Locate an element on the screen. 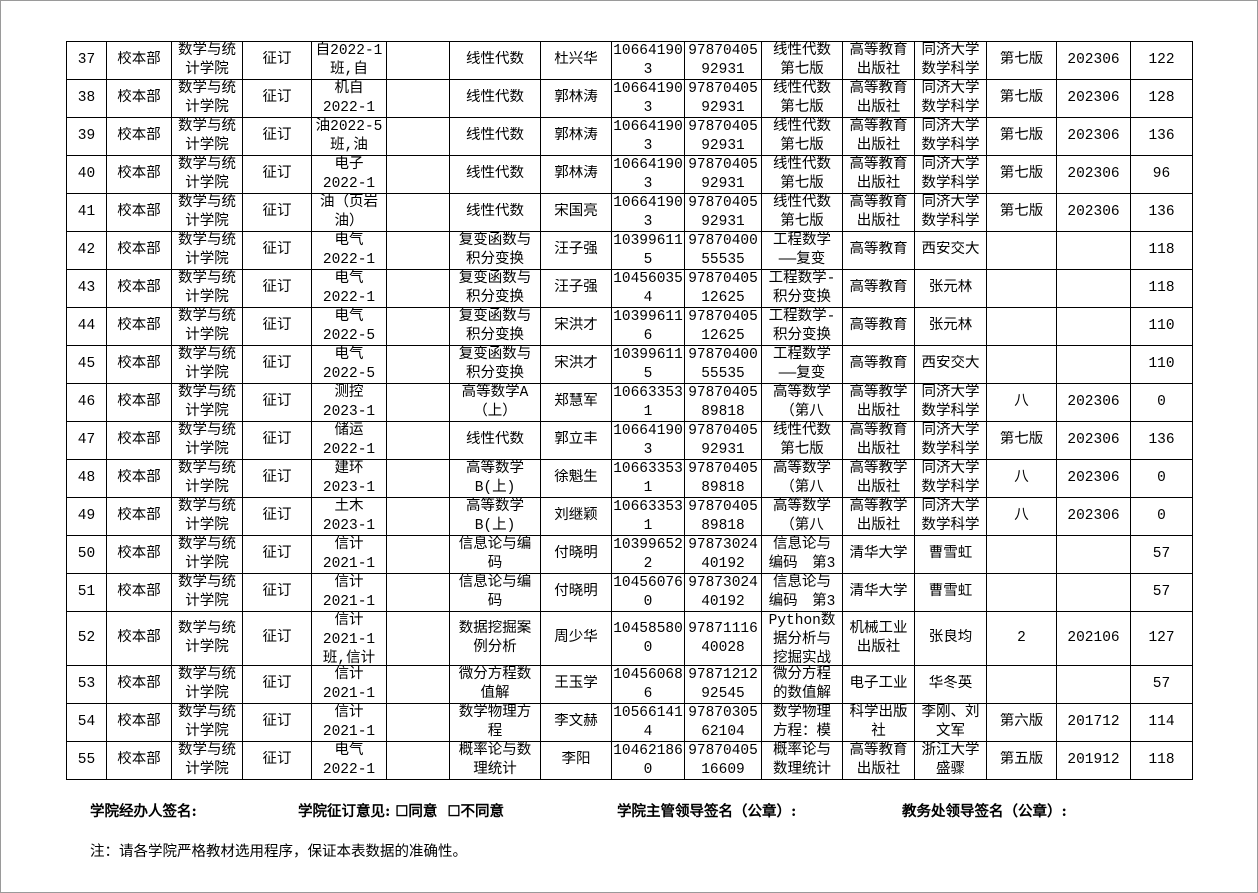  cell-text: 八 is located at coordinates (1021, 516).